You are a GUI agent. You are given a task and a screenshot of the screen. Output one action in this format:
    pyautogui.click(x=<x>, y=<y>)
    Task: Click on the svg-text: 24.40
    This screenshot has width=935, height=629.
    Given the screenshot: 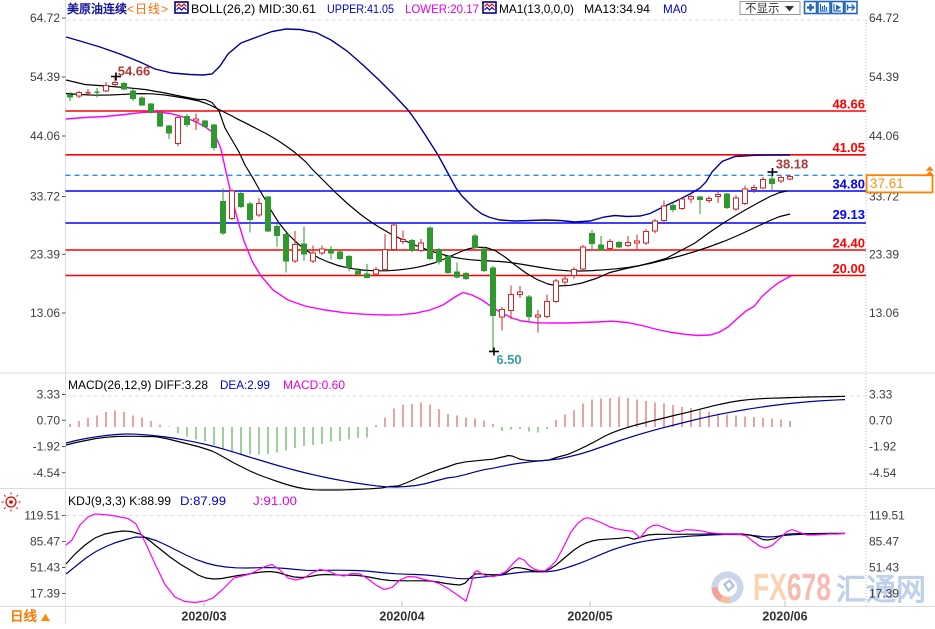 What is the action you would take?
    pyautogui.click(x=848, y=243)
    